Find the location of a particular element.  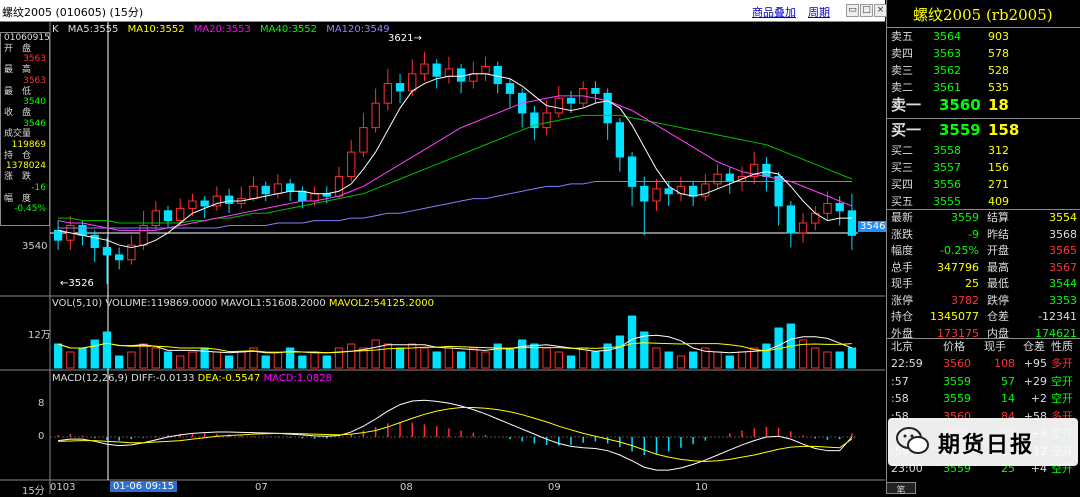

stat-value: 25 is located at coordinates (972, 283).